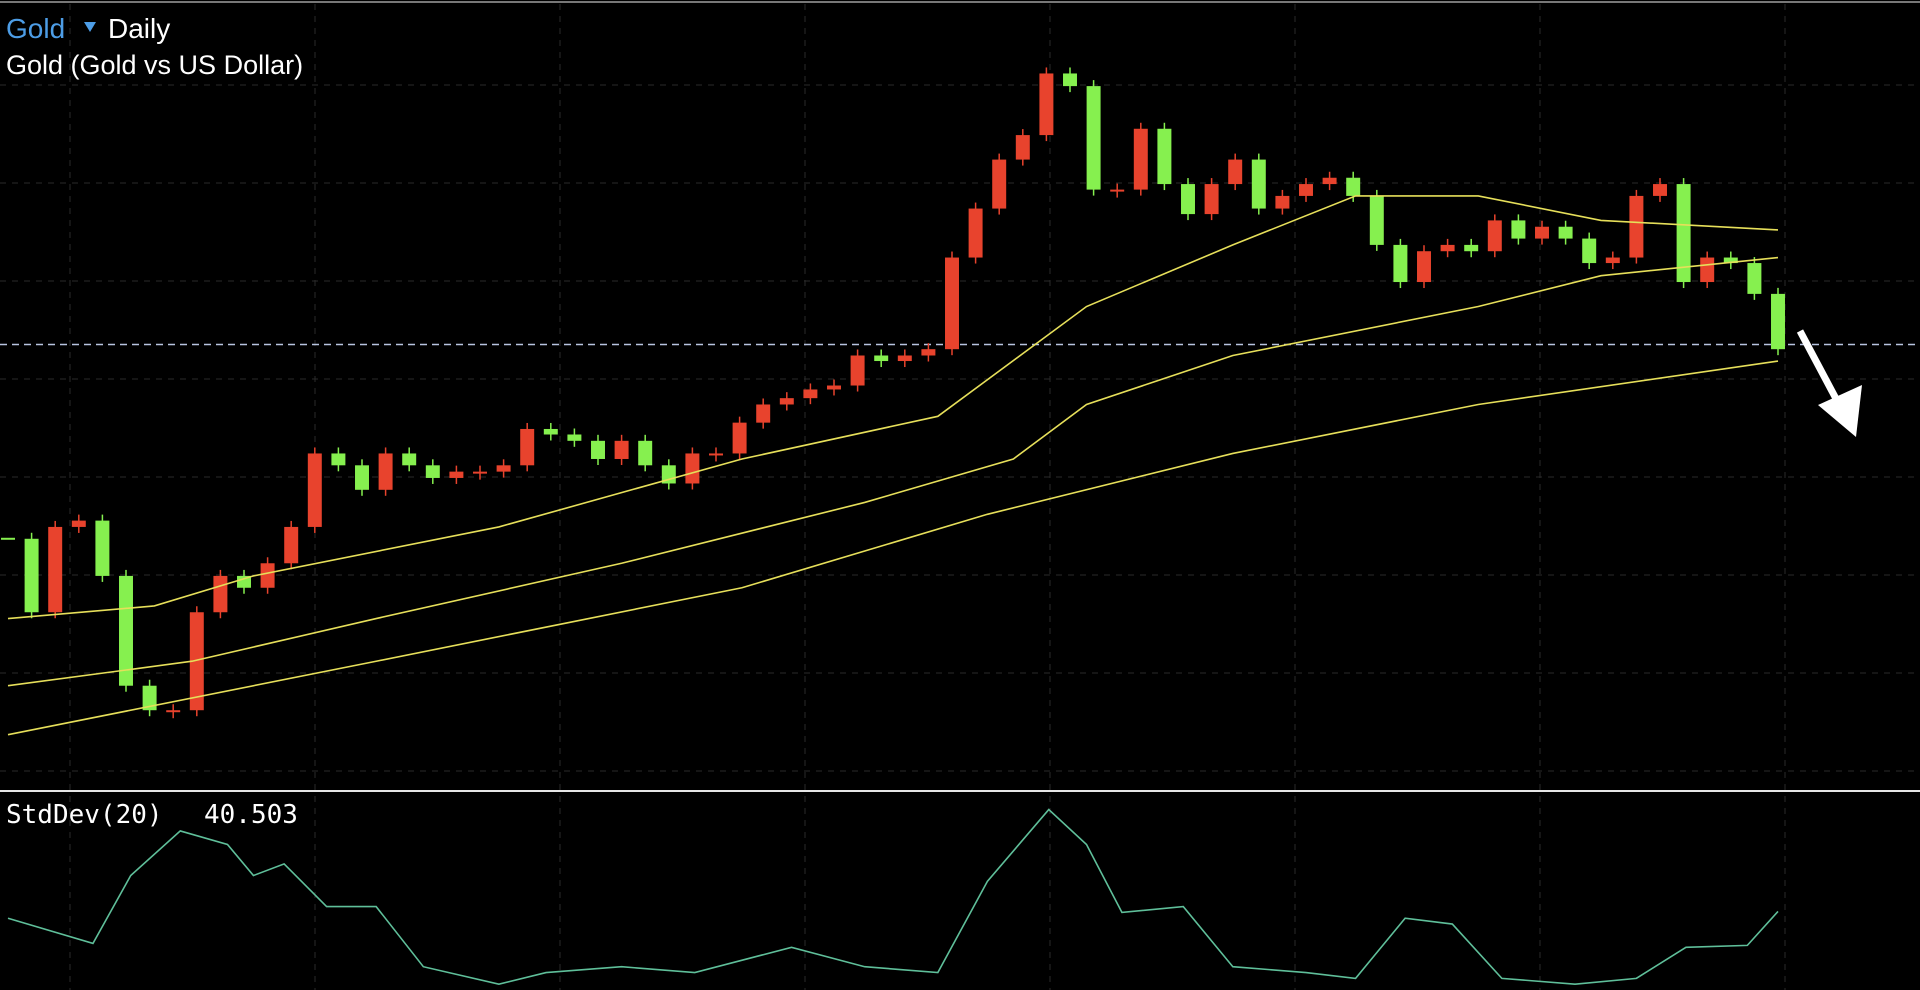 The height and width of the screenshot is (990, 1920). What do you see at coordinates (139, 28) in the screenshot?
I see `timeframe: Daily` at bounding box center [139, 28].